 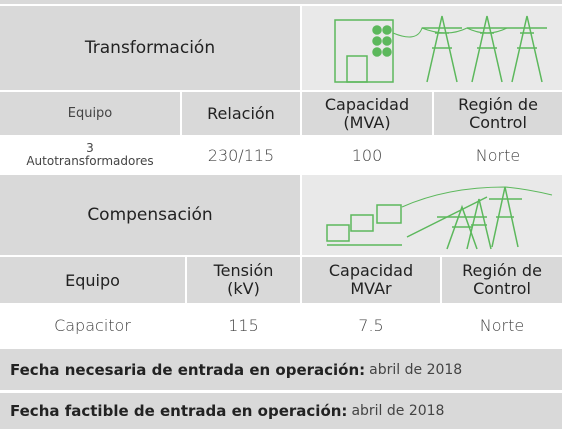 I want to click on header-cell: Relación, so click(x=241, y=113).